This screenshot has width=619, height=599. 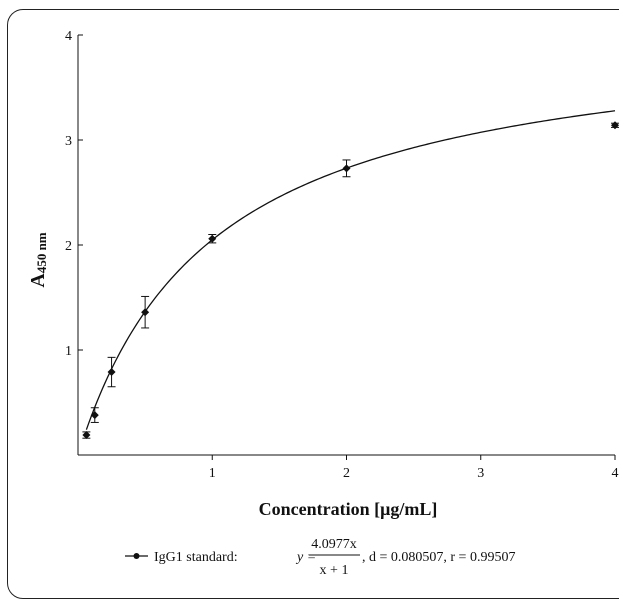 What do you see at coordinates (334, 570) in the screenshot?
I see `legend-denominator: x + 1` at bounding box center [334, 570].